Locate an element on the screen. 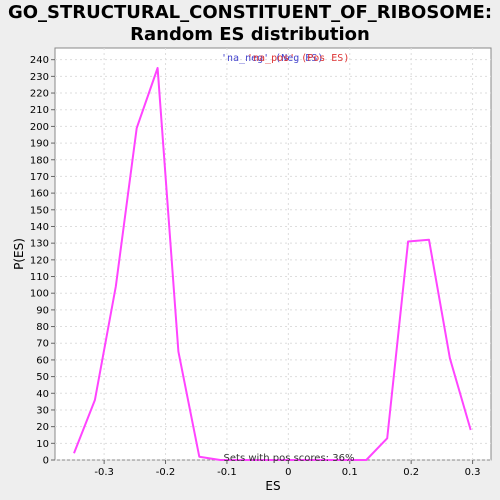 Image resolution: width=500 pixels, height=500 pixels. y-tick-label: 90 is located at coordinates (42, 310).